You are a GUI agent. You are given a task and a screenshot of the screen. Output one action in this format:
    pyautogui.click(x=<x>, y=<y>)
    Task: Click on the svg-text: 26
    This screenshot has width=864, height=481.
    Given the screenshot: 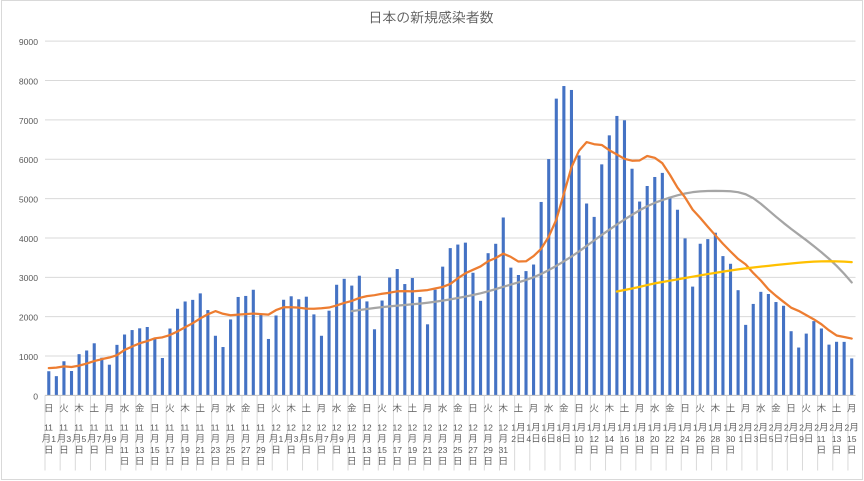 What is the action you would take?
    pyautogui.click(x=700, y=439)
    